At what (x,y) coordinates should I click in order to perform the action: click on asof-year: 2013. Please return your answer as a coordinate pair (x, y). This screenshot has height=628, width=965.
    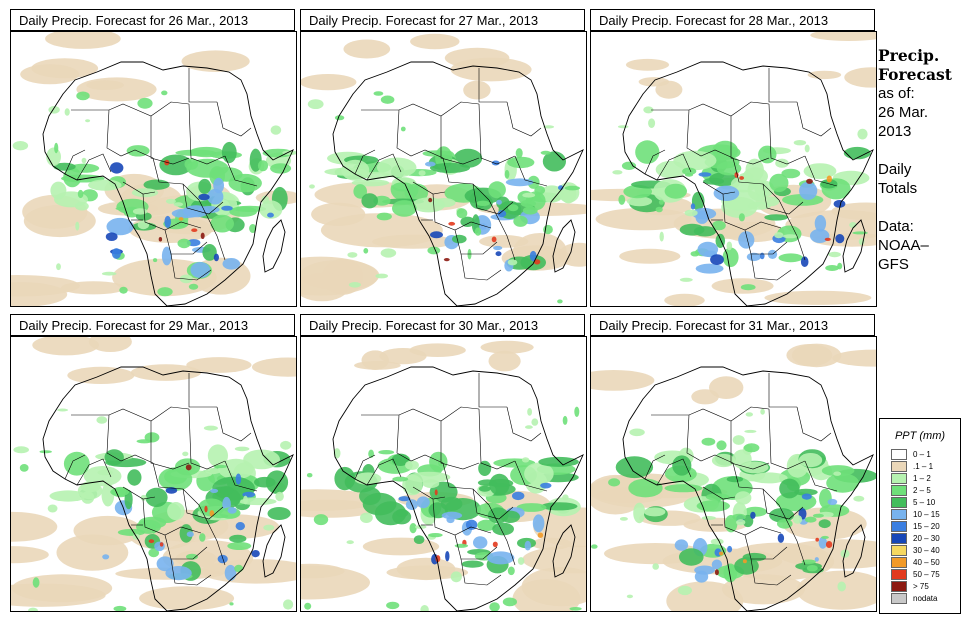
    Looking at the image, I should click on (895, 131).